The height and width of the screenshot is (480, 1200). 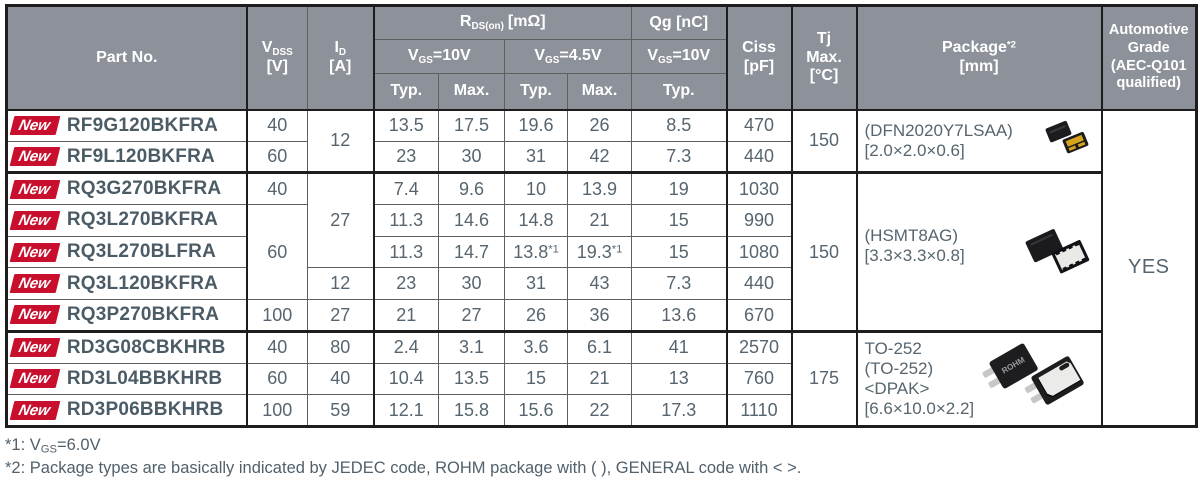 What do you see at coordinates (406, 347) in the screenshot?
I see `rdson-typ10-cell: 2.4` at bounding box center [406, 347].